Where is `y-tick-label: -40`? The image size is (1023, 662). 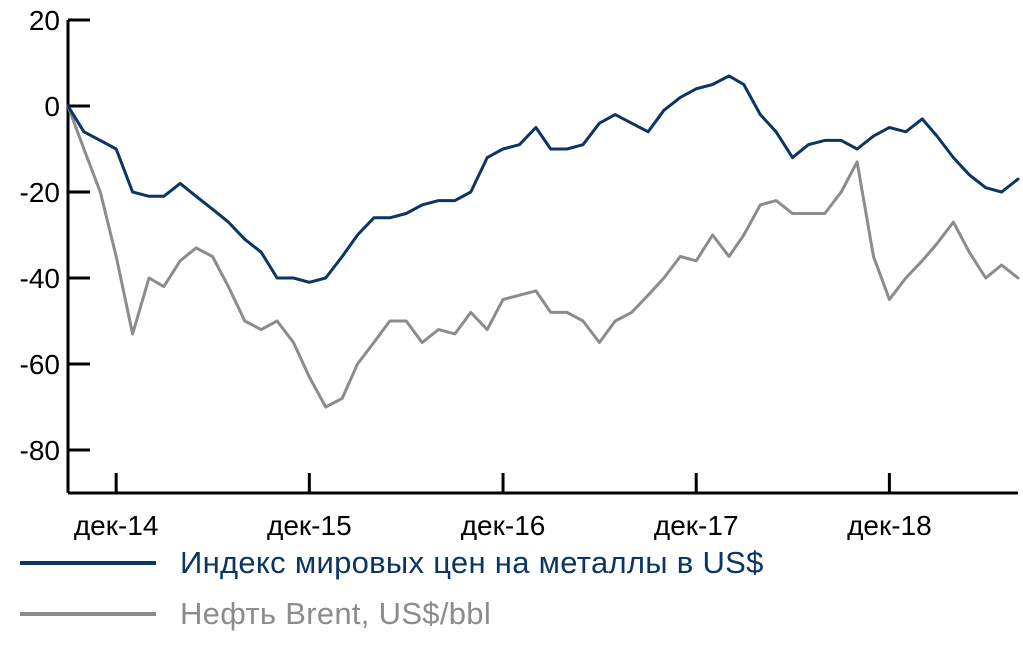 y-tick-label: -40 is located at coordinates (40, 278).